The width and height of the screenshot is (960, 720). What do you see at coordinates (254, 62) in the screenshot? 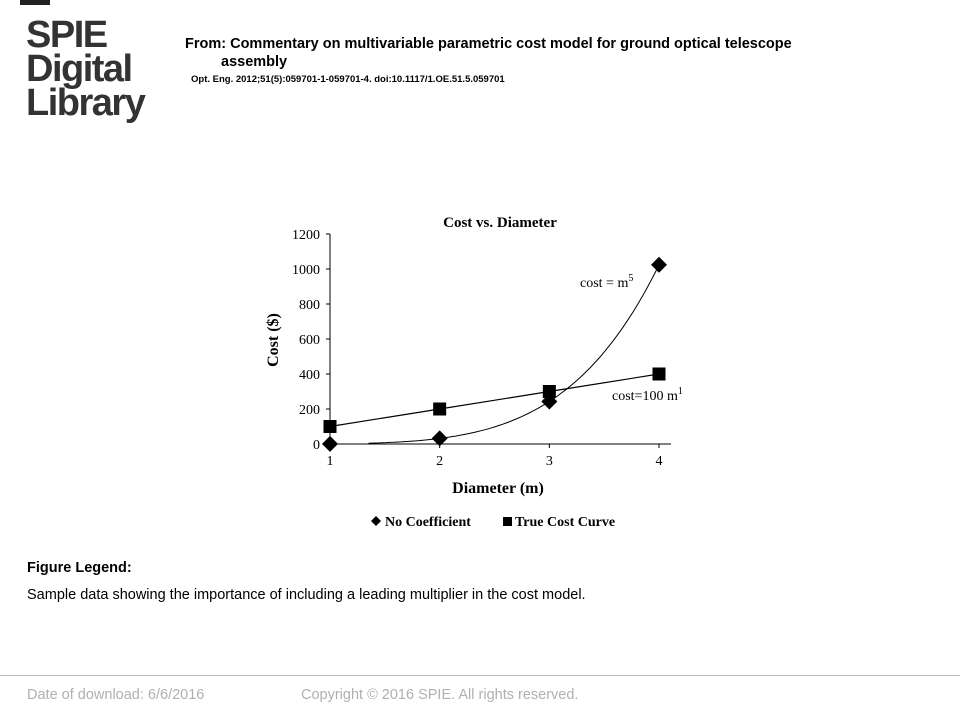
I see `source-title-line-2: assembly` at bounding box center [254, 62].